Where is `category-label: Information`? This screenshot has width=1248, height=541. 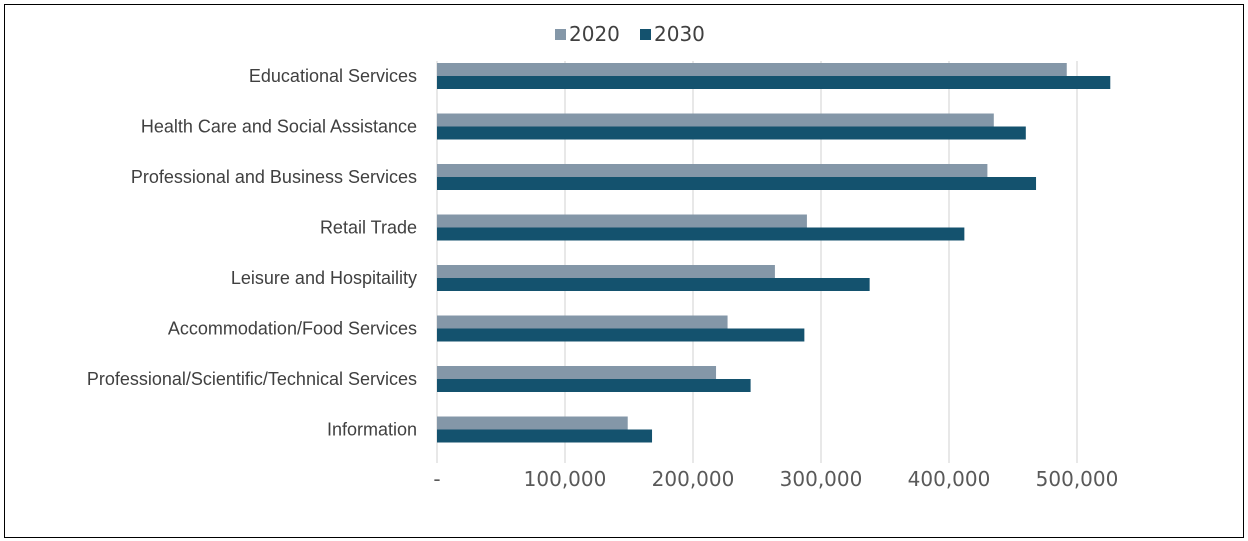
category-label: Information is located at coordinates (372, 430).